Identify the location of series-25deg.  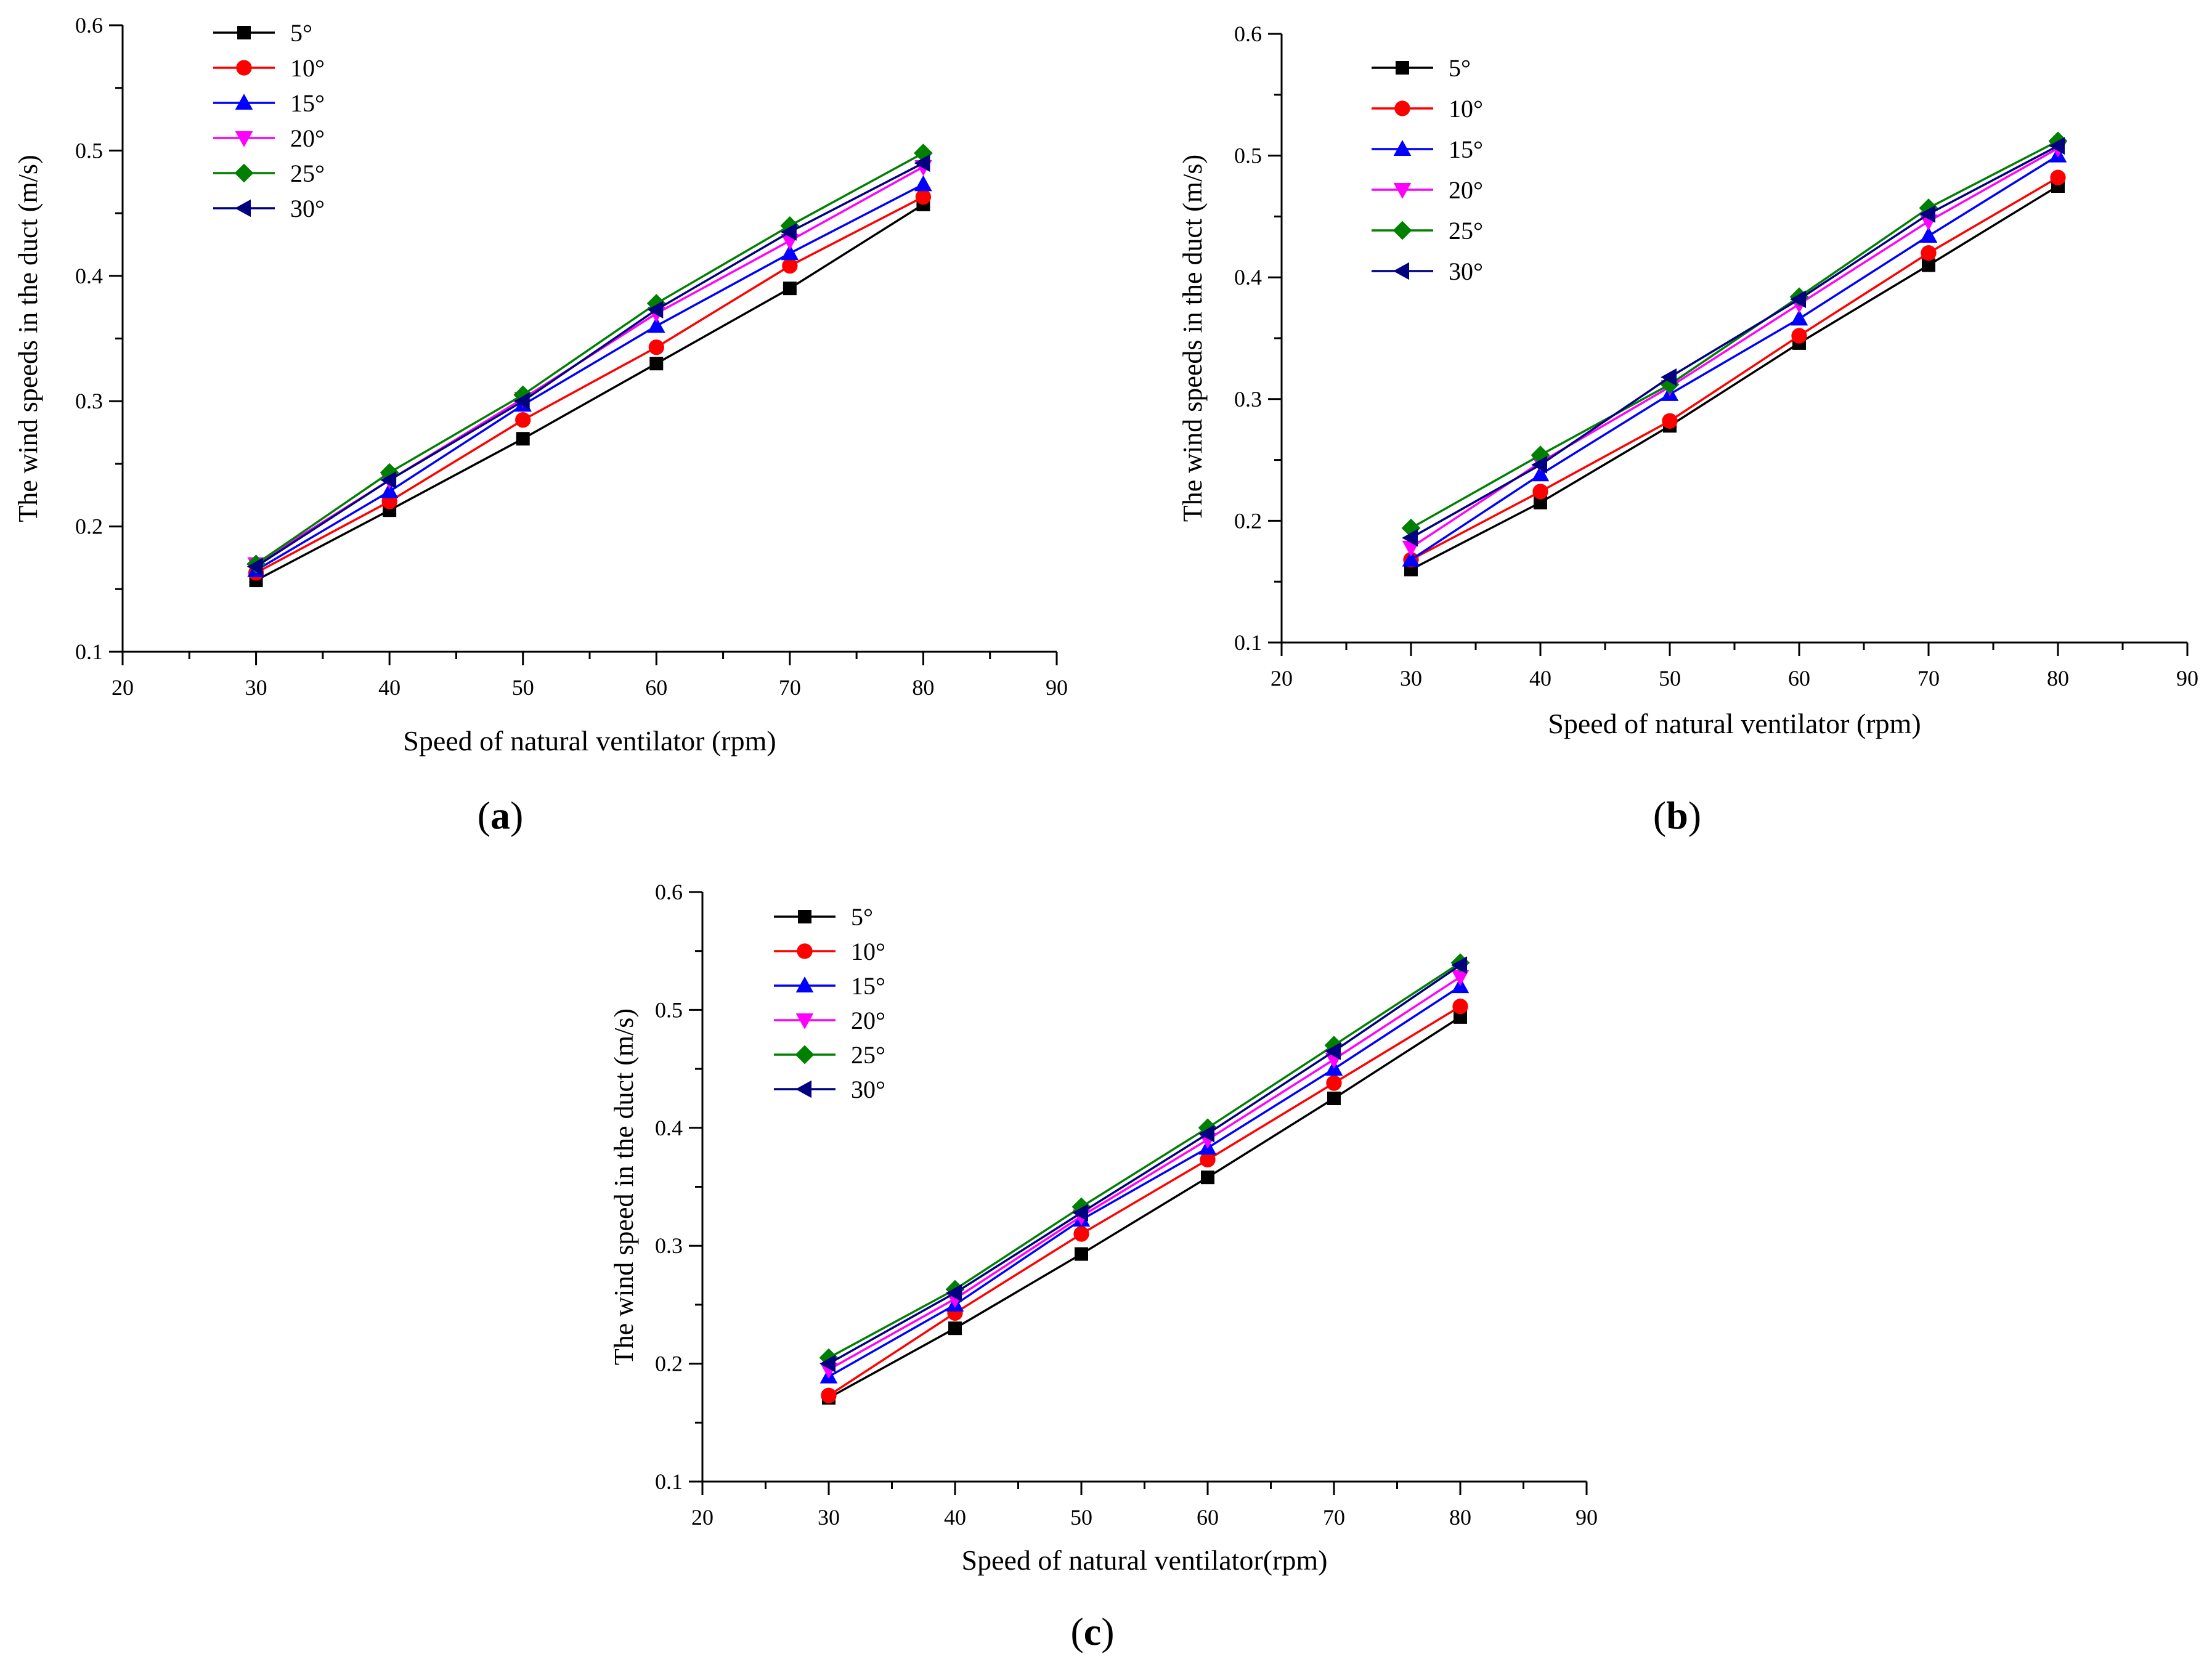
(589, 359).